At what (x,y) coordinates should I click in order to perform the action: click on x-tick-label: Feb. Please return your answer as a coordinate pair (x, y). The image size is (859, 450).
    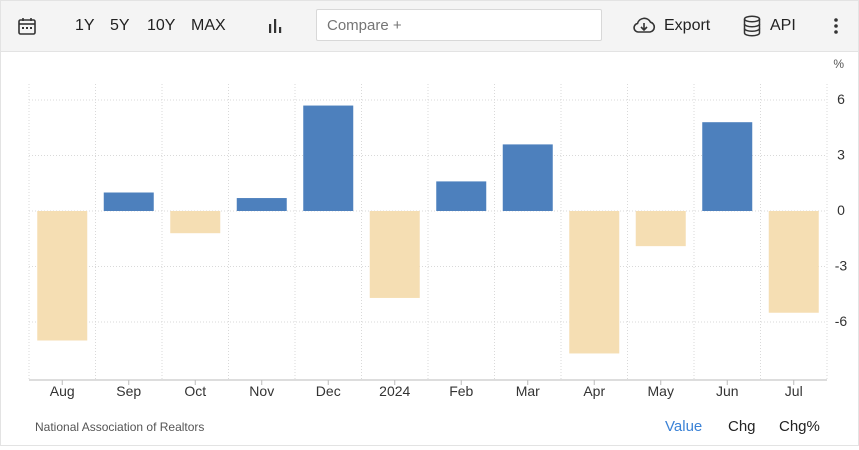
    Looking at the image, I should click on (461, 391).